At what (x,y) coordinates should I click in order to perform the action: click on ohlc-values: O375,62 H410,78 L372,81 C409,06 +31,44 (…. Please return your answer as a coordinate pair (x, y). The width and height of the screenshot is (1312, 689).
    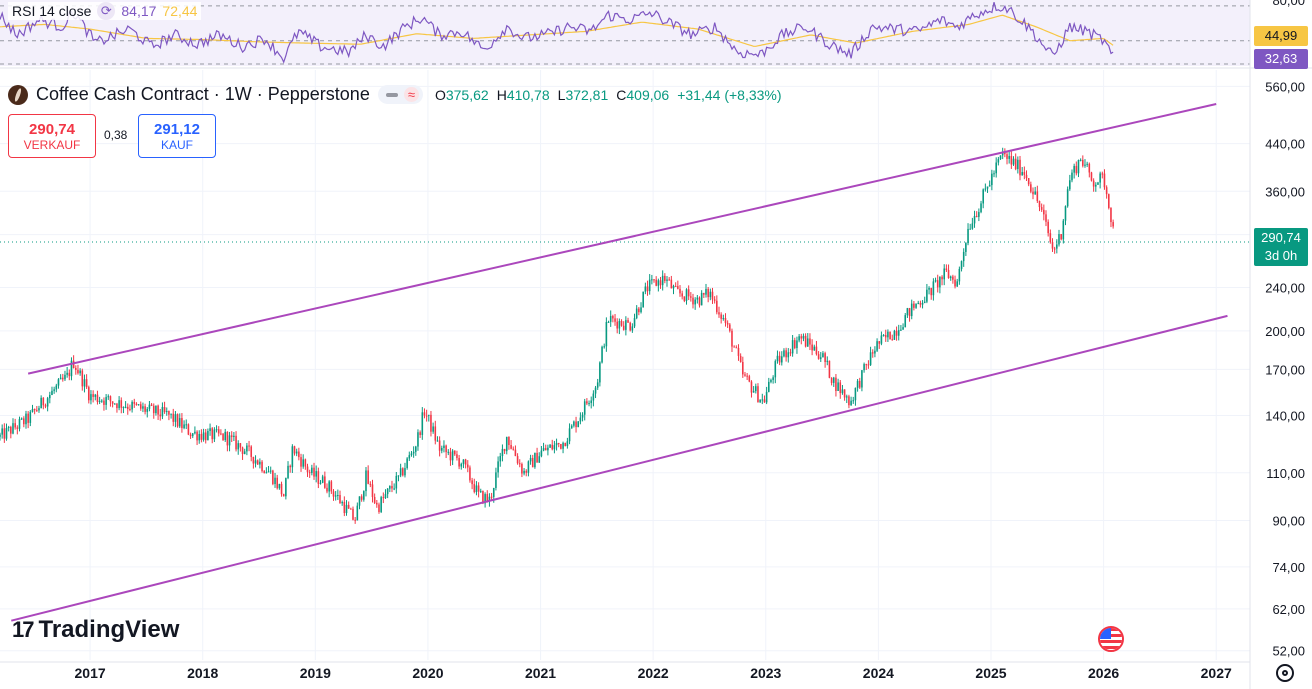
    Looking at the image, I should click on (608, 95).